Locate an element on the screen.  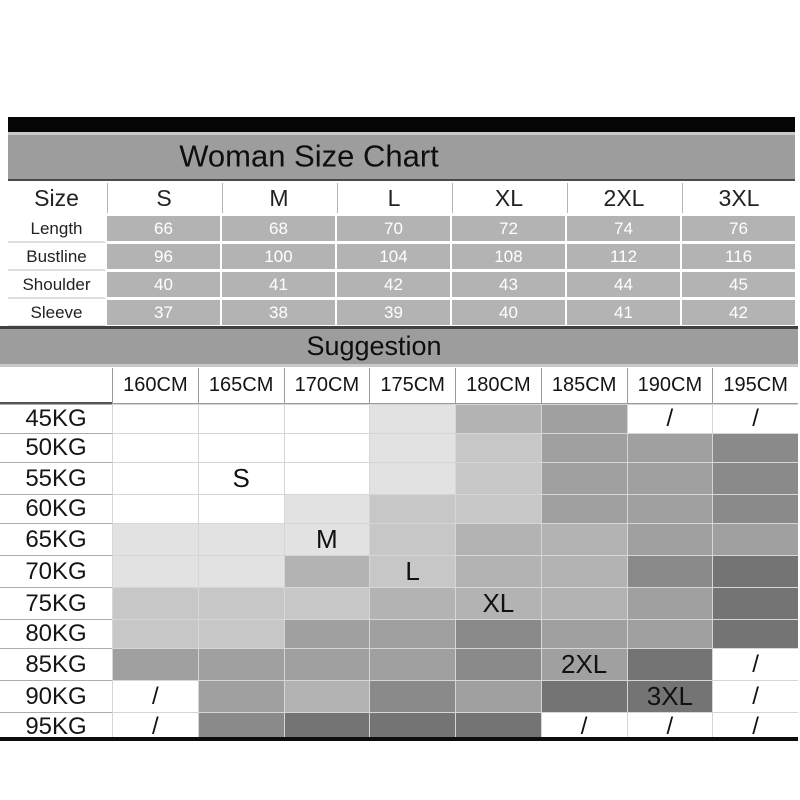
fit-cell-95KG-185CM: / is located at coordinates (583, 726).